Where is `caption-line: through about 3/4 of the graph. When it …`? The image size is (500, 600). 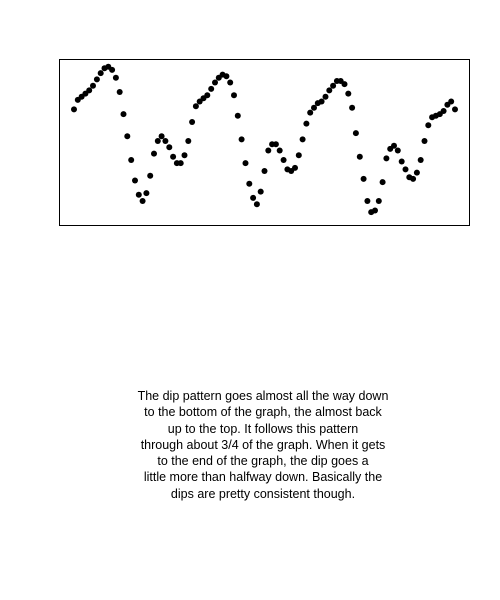
caption-line: through about 3/4 of the graph. When it … is located at coordinates (263, 444).